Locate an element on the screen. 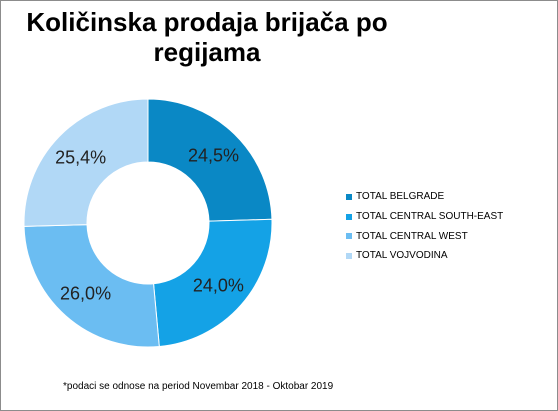 Image resolution: width=558 pixels, height=411 pixels. legend-item-central-south-east: TOTAL CENTRAL SOUTH-EAST is located at coordinates (424, 217).